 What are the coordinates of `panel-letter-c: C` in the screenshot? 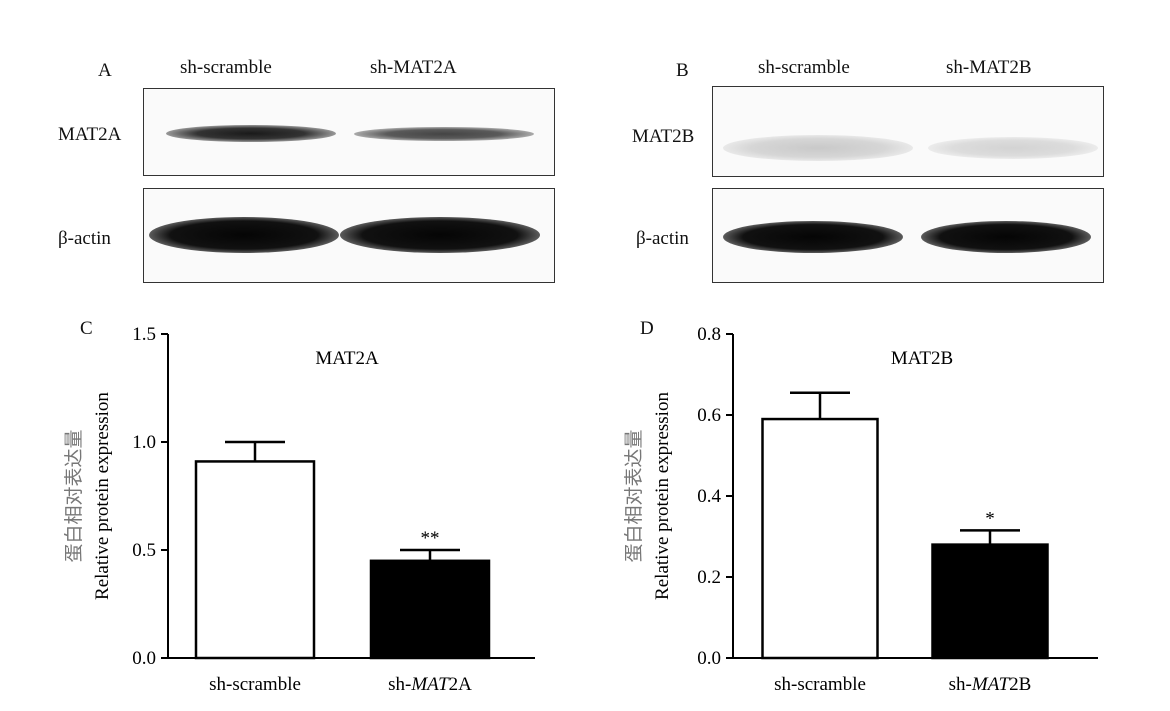 It's located at (86, 328).